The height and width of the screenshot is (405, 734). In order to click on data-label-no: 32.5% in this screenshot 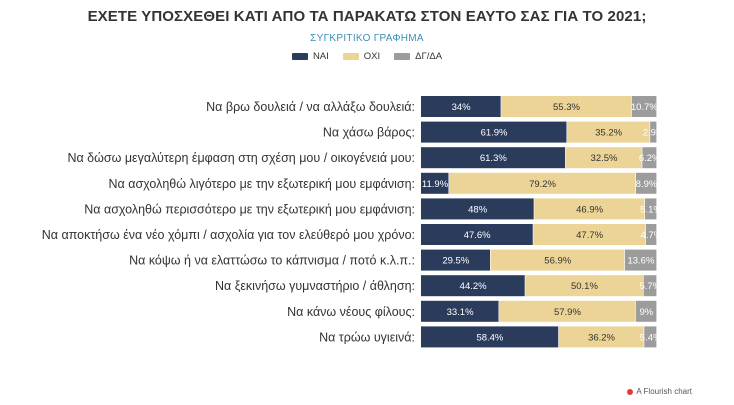, I will do `click(604, 158)`.